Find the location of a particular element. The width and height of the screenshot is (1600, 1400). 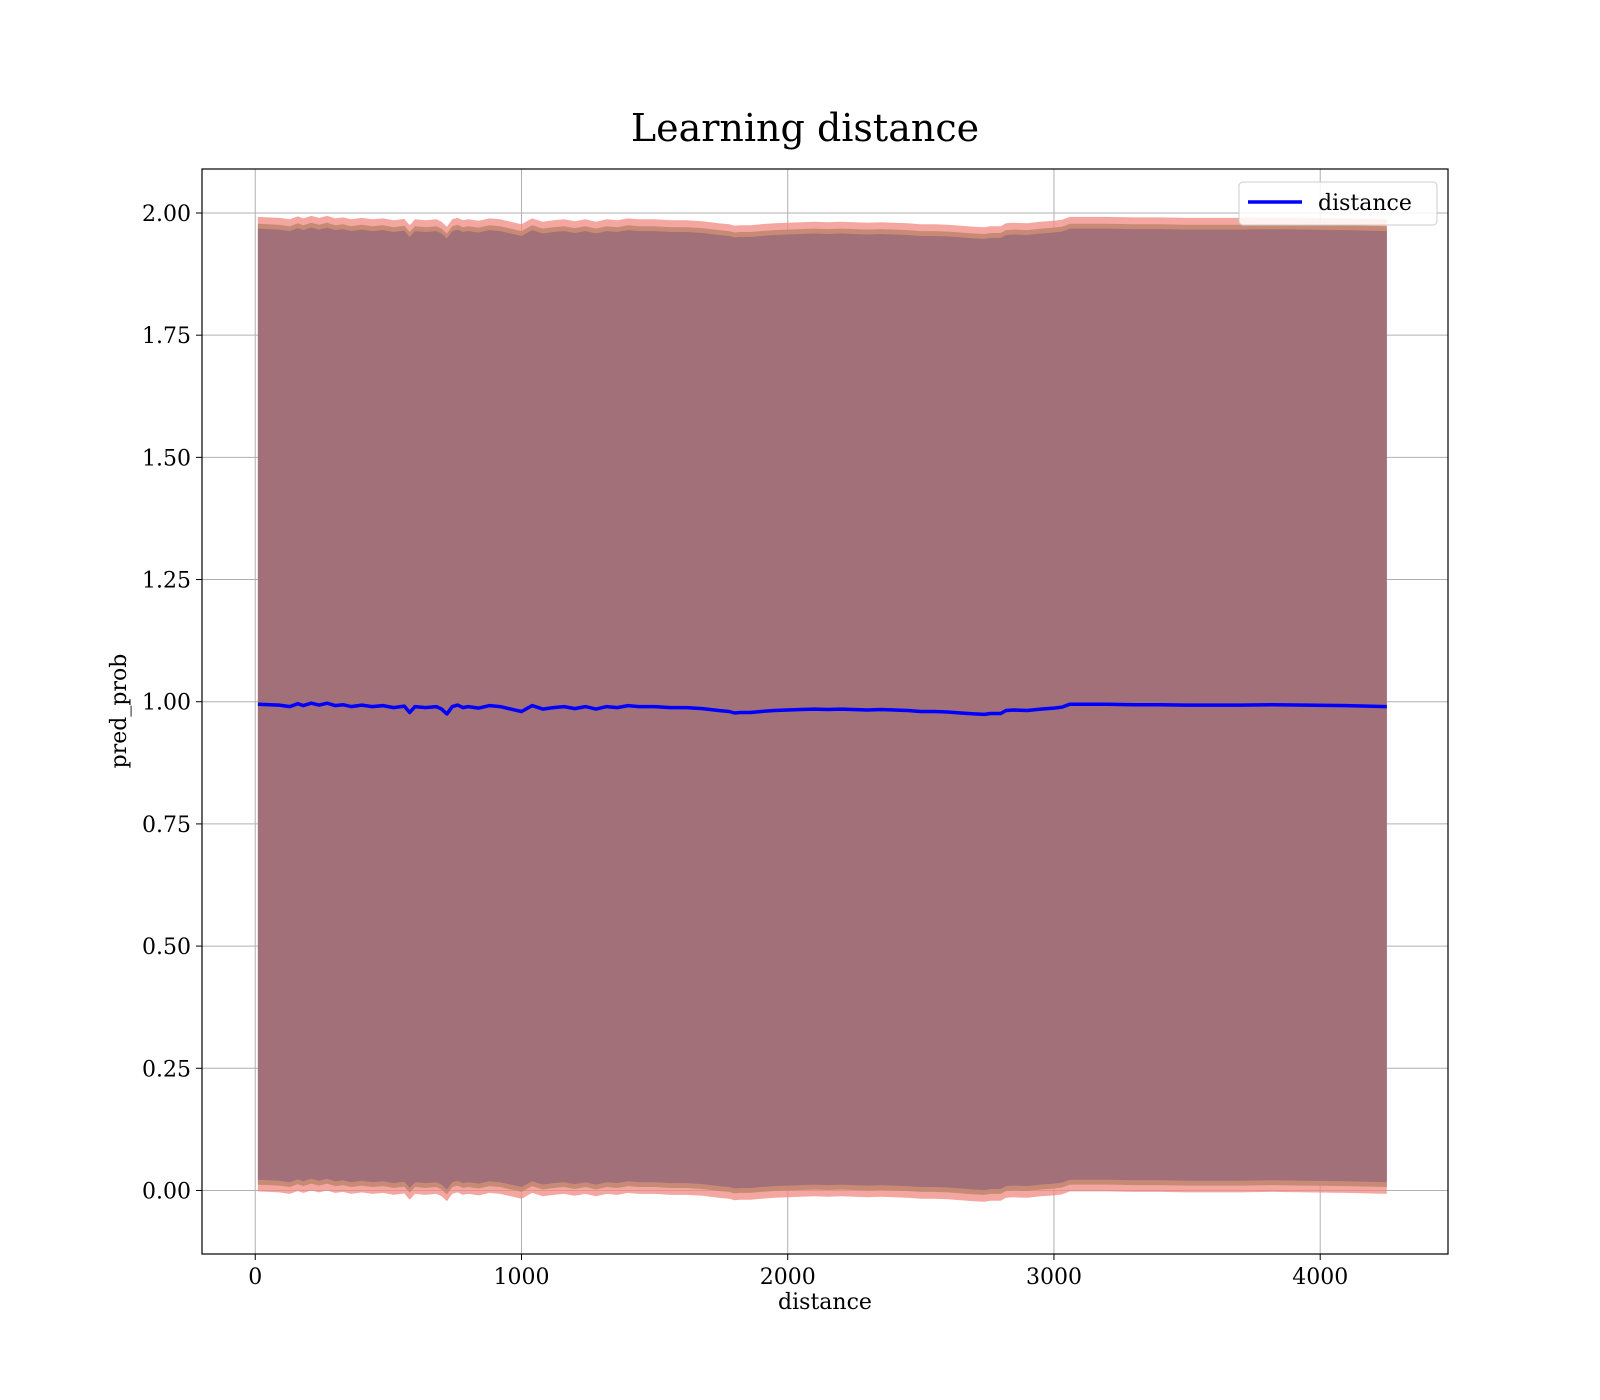

x-tick-label: 2000 is located at coordinates (788, 1277).